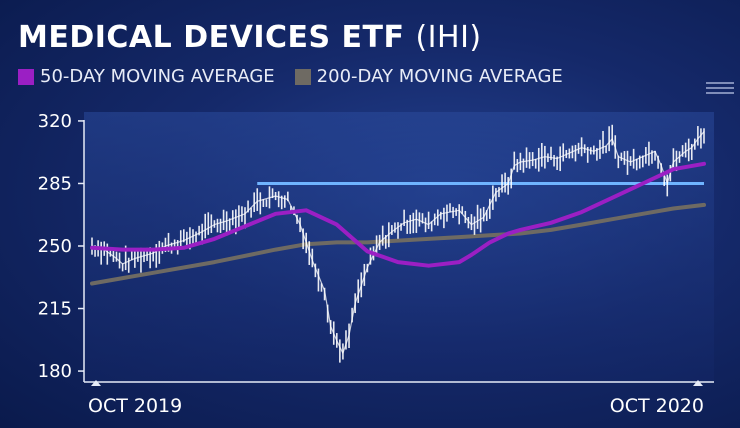 The width and height of the screenshot is (740, 428). I want to click on legend-entry-200-day: 200-DAY MOVING AVERAGE, so click(428, 76).